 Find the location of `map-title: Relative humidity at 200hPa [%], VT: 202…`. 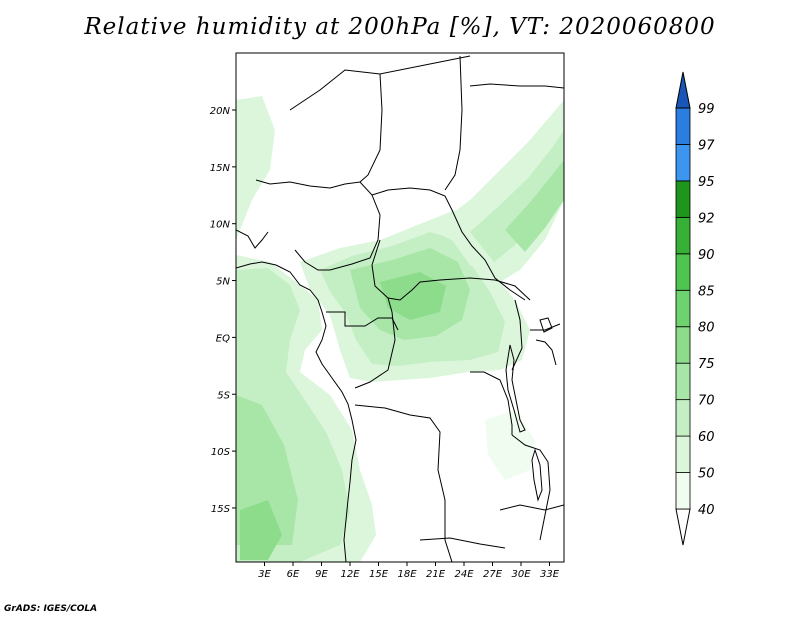

map-title: Relative humidity at 200hPa [%], VT: 202… is located at coordinates (400, 27).